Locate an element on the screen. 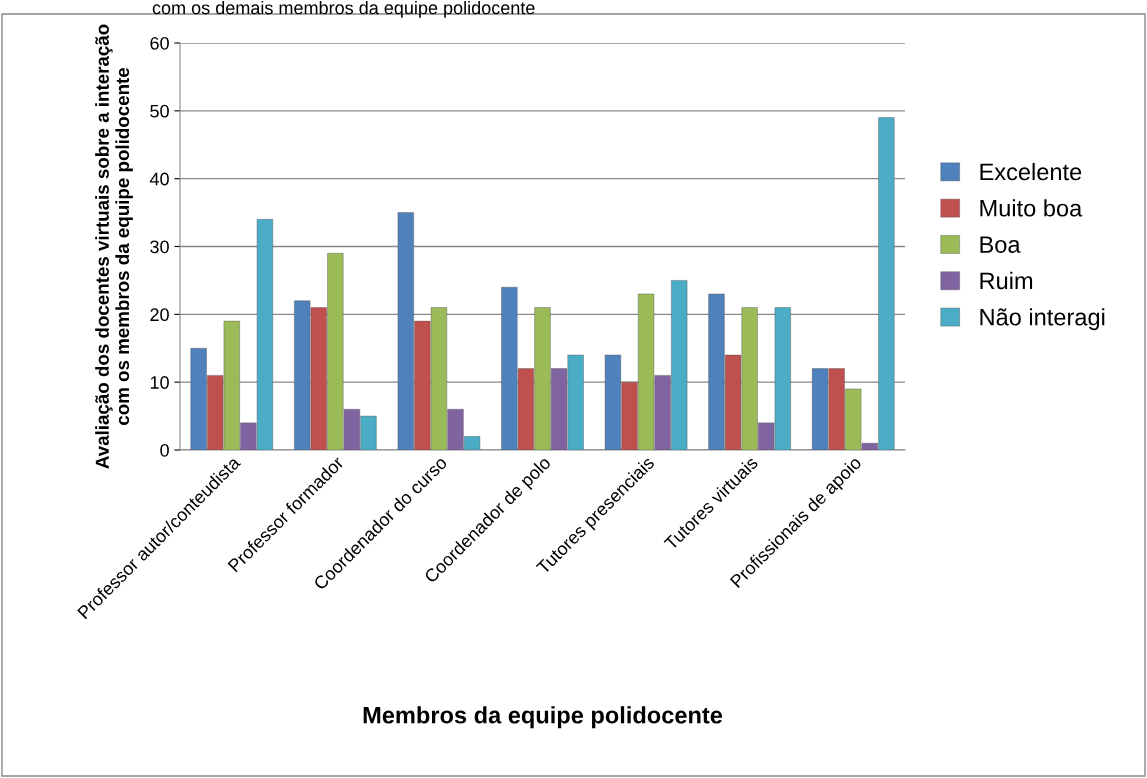  legend-label: Muito boa is located at coordinates (1031, 208).